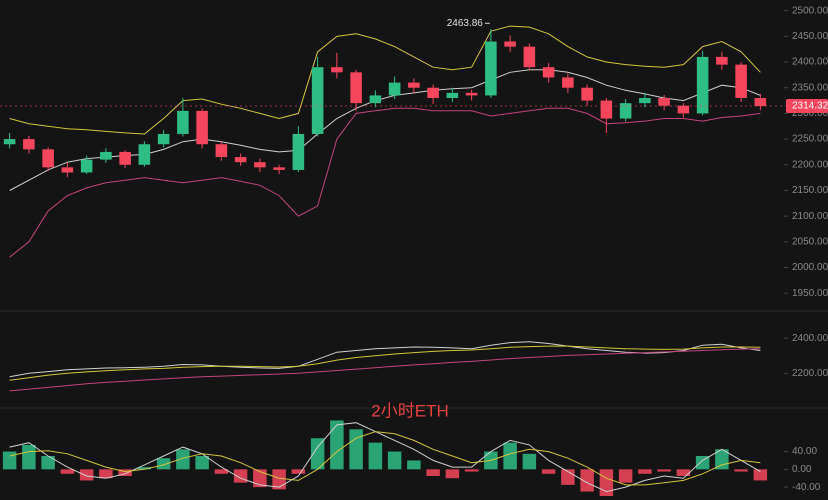  I want to click on y-tick-label: 2150.00, so click(810, 190).